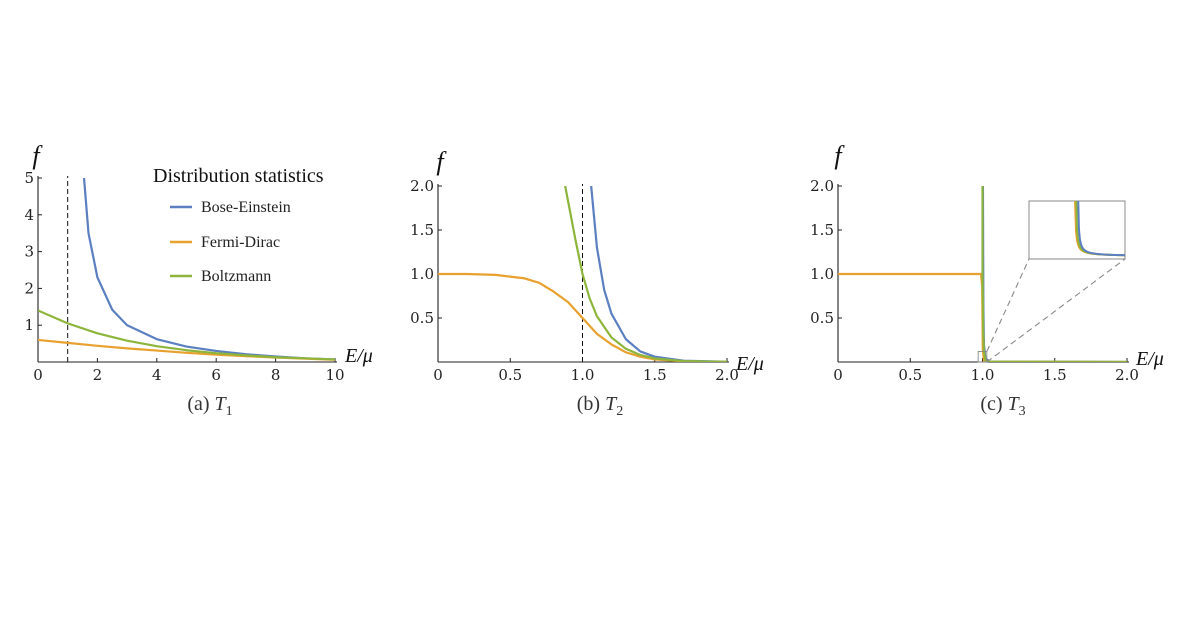  Describe the element at coordinates (246, 207) in the screenshot. I see `legend-item-bose-einstein: Bose-Einstein` at that location.